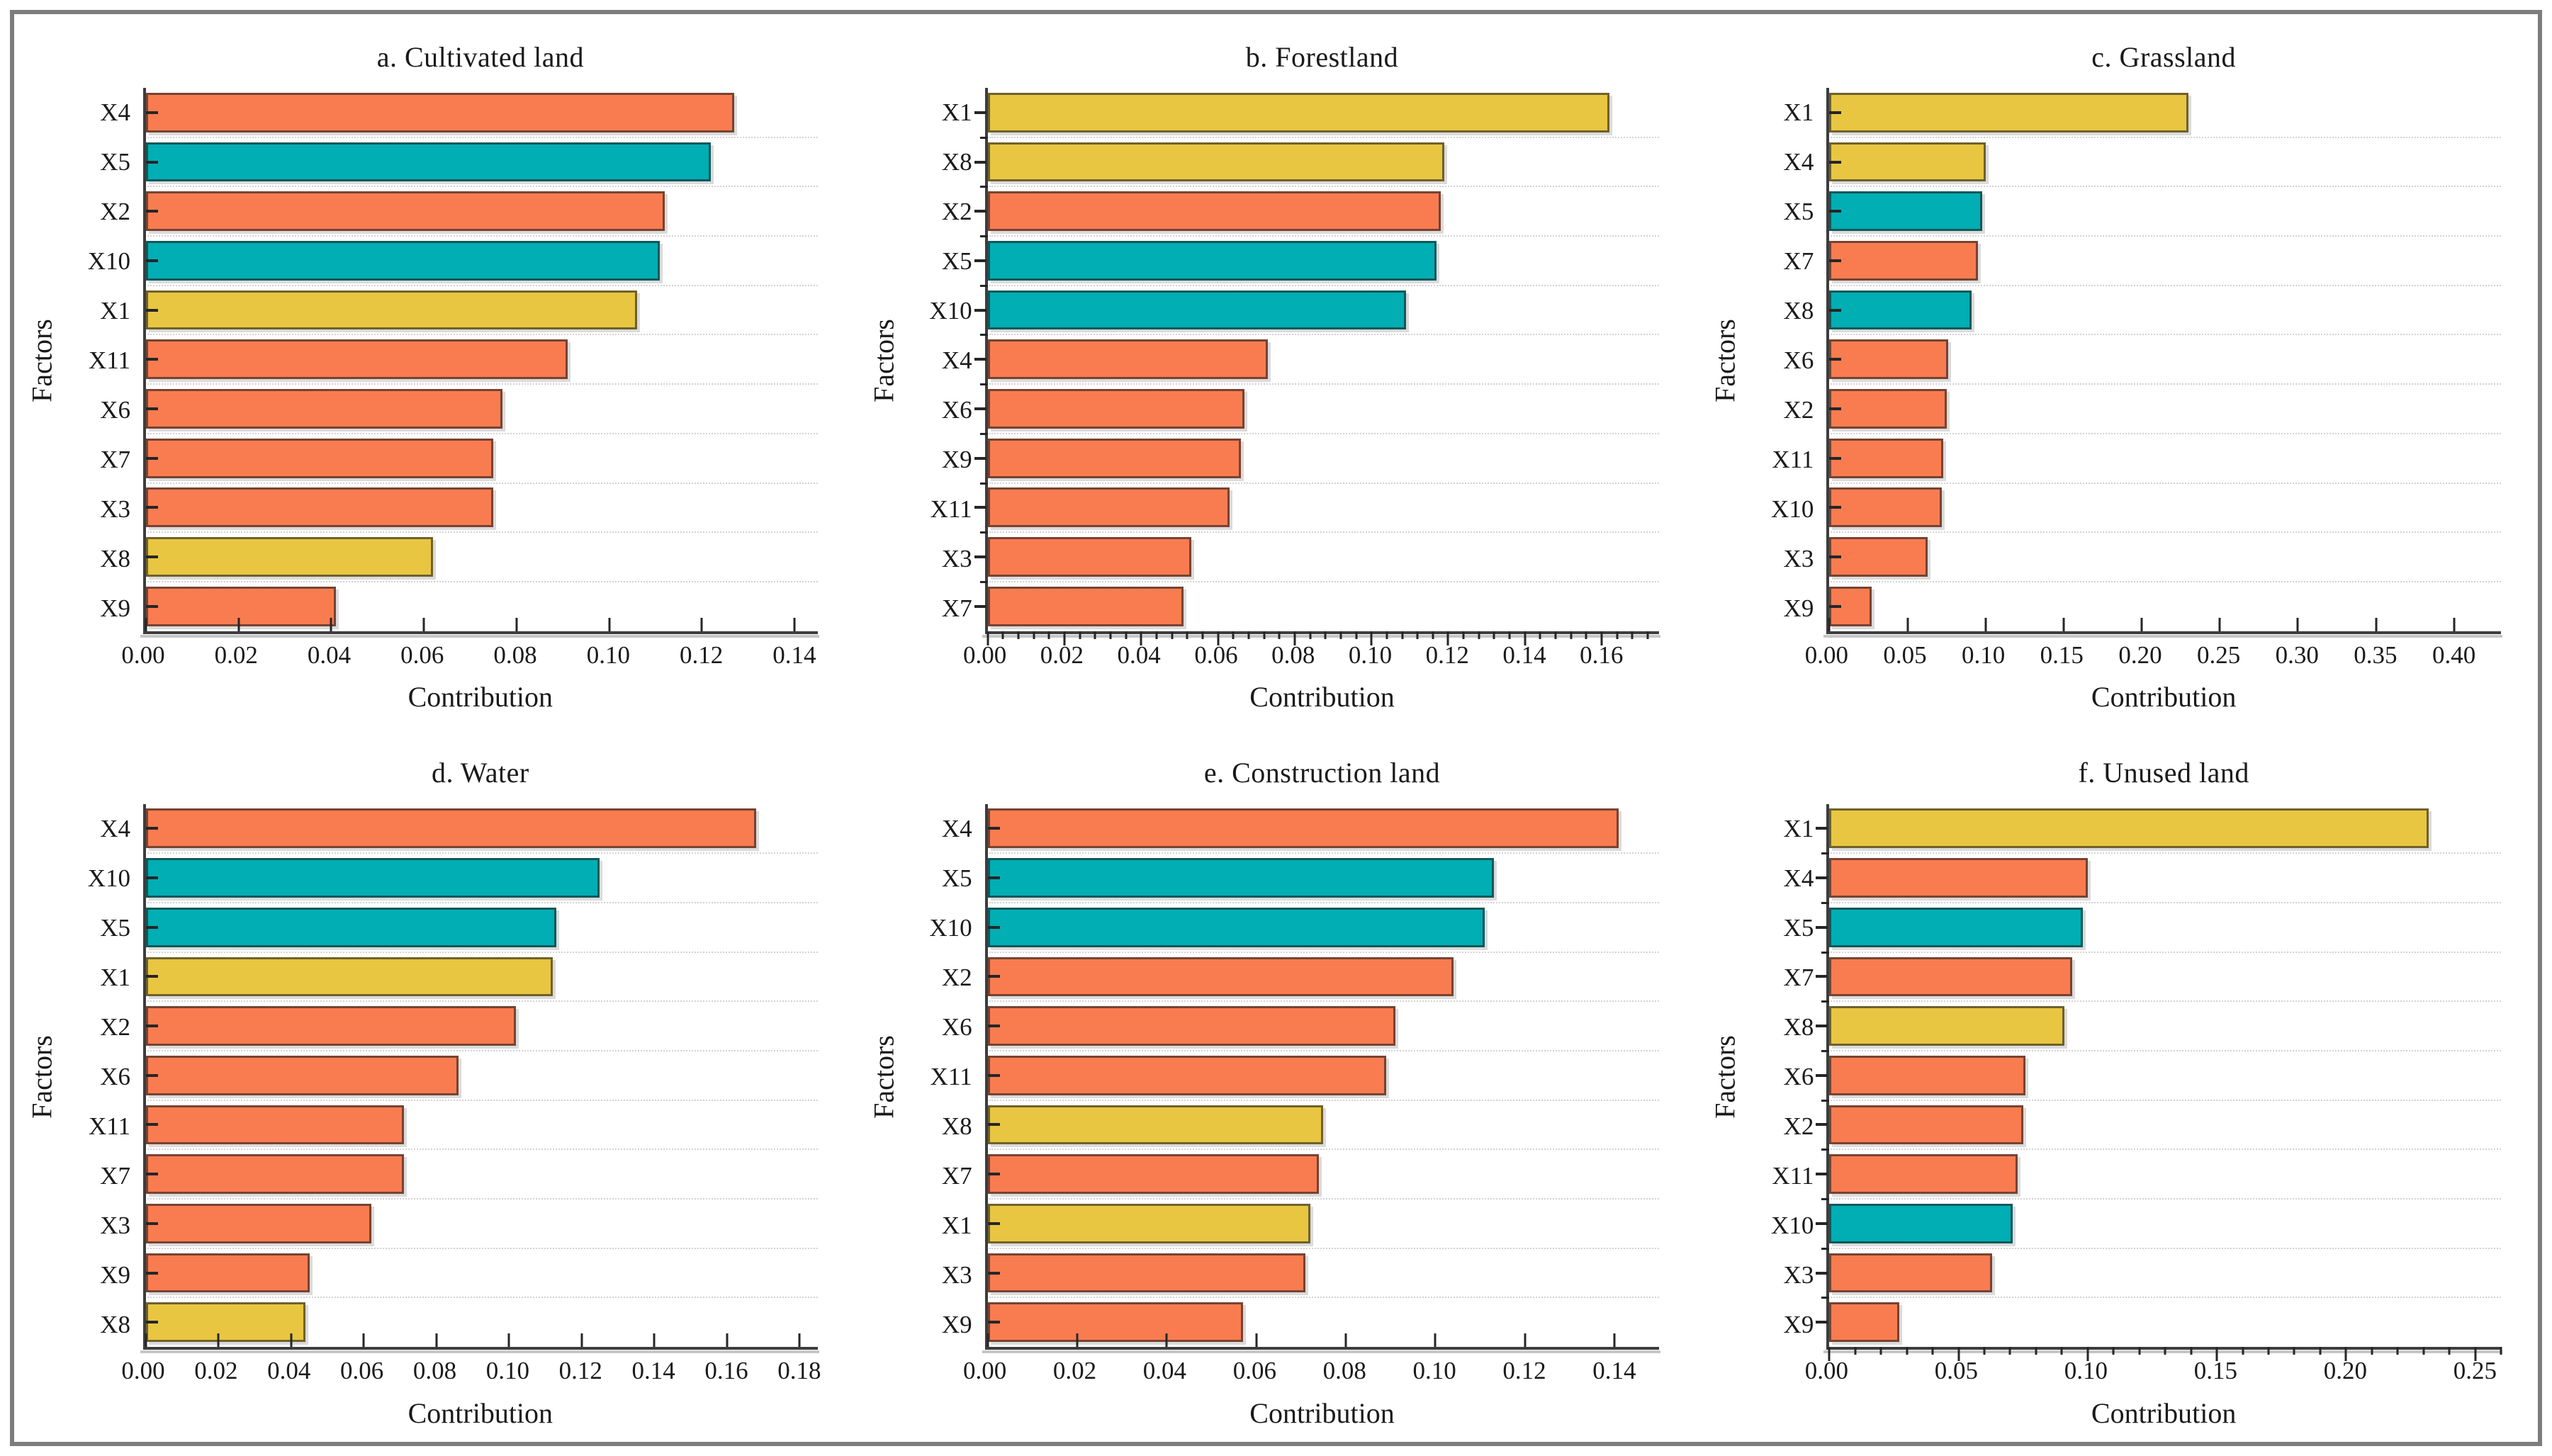 The height and width of the screenshot is (1456, 2552). Describe the element at coordinates (943, 361) in the screenshot. I see `category-labels: X1 X8 X2 X5 X10 X4 X6 X9 X11 X3 X7` at that location.